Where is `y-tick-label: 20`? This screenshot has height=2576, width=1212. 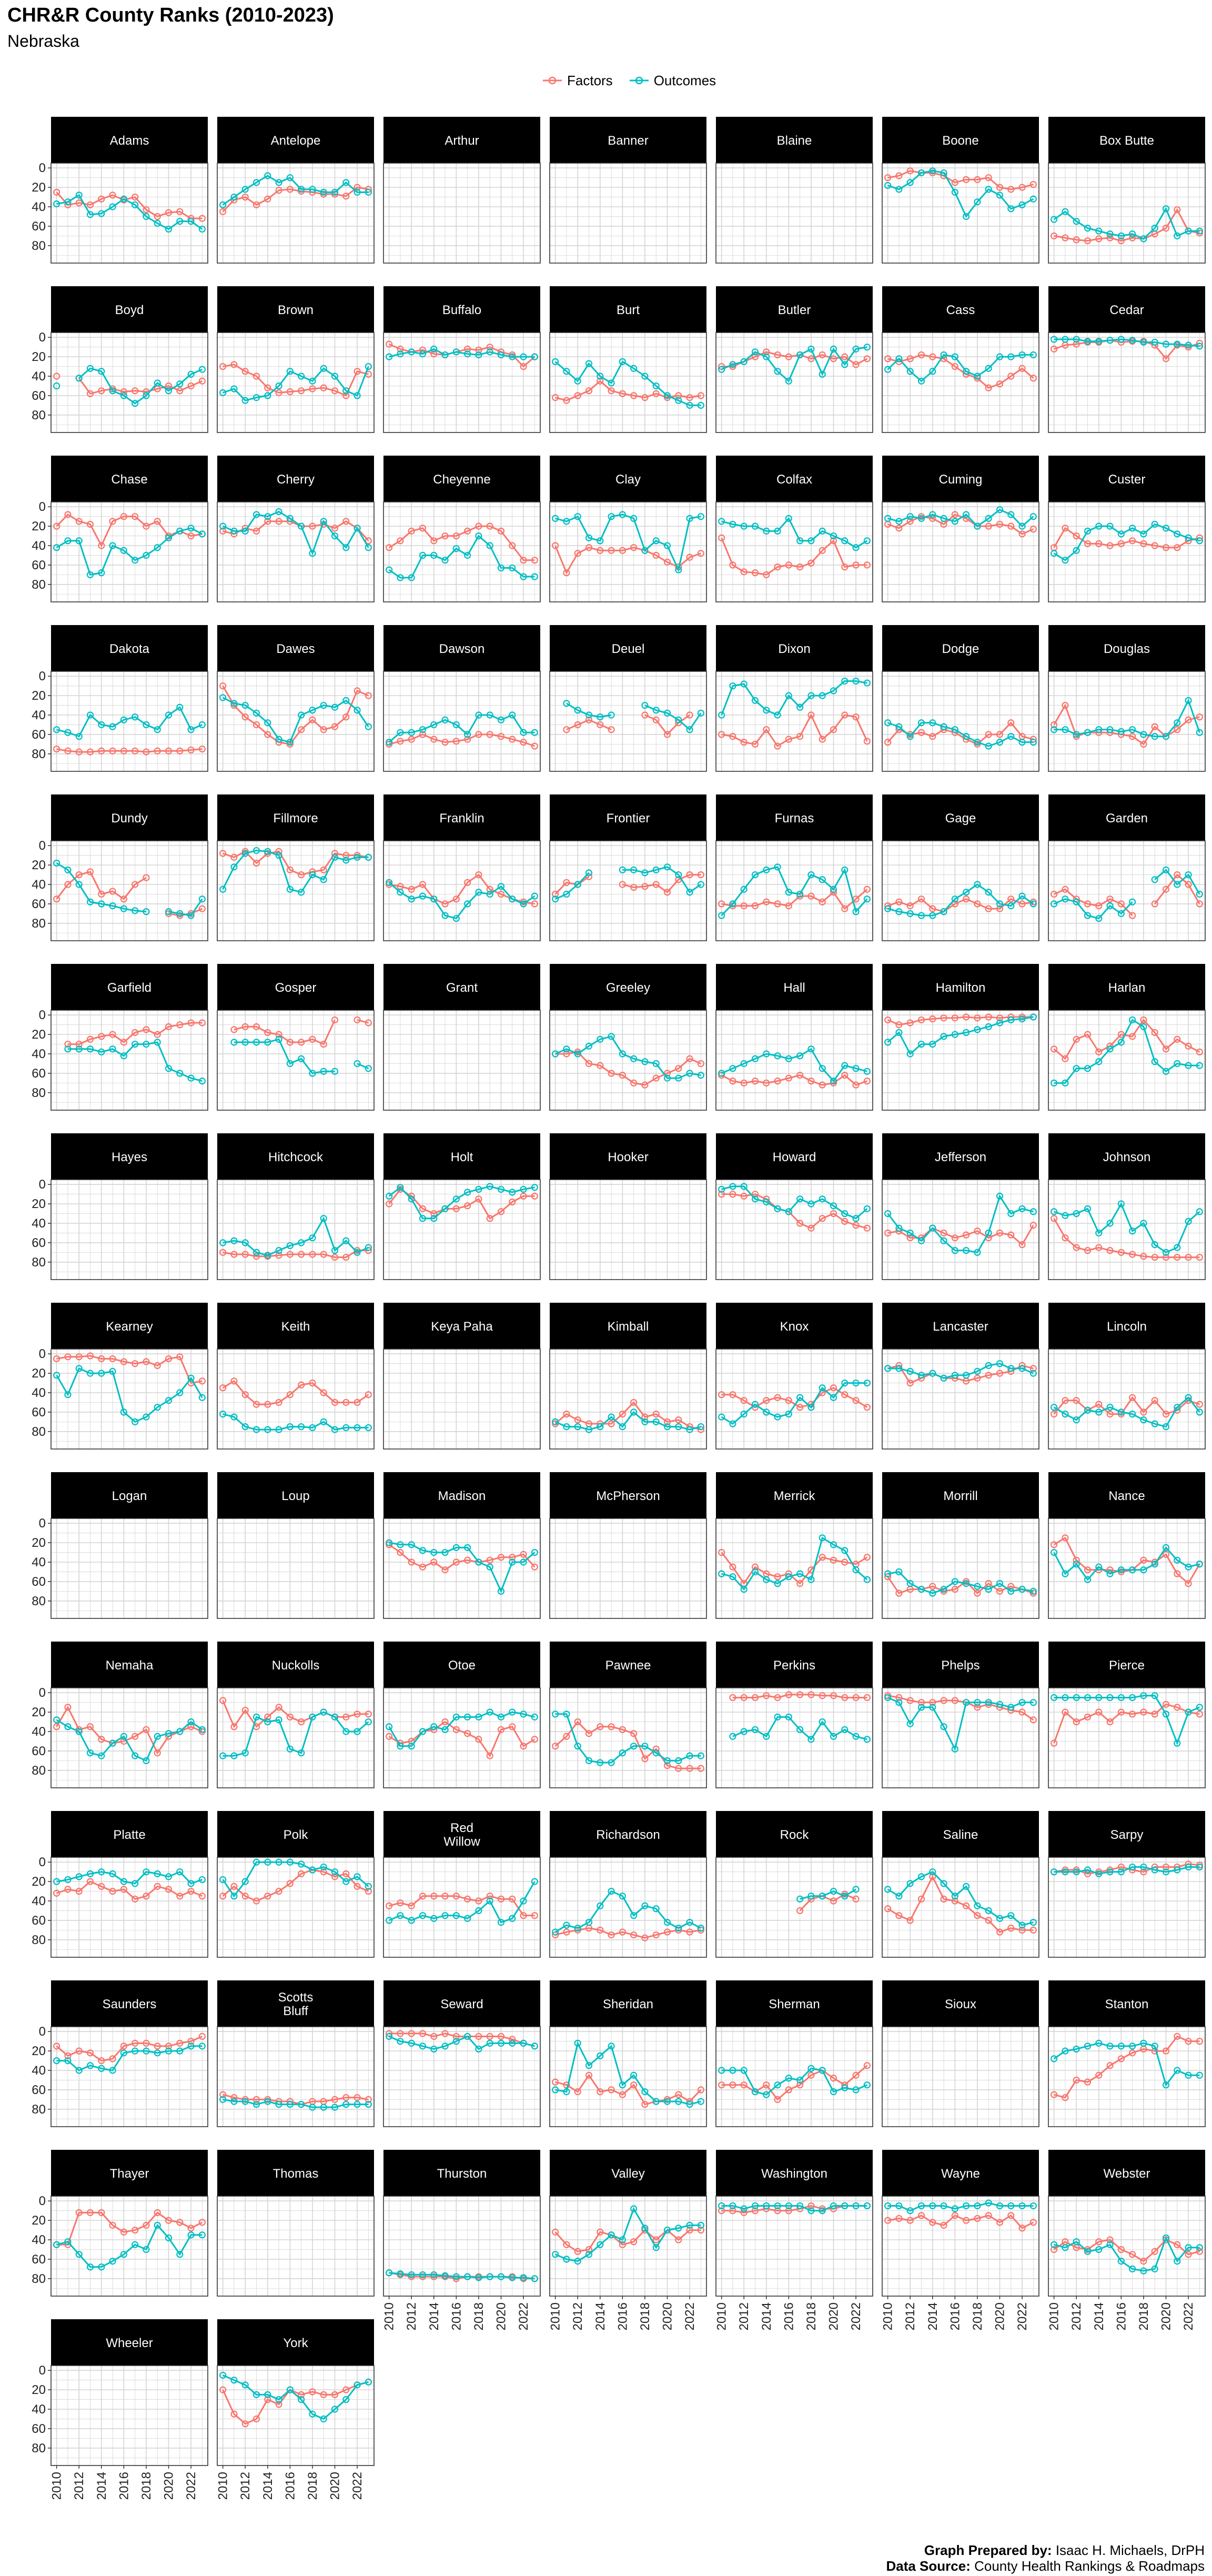
y-tick-label: 20 is located at coordinates (39, 2220).